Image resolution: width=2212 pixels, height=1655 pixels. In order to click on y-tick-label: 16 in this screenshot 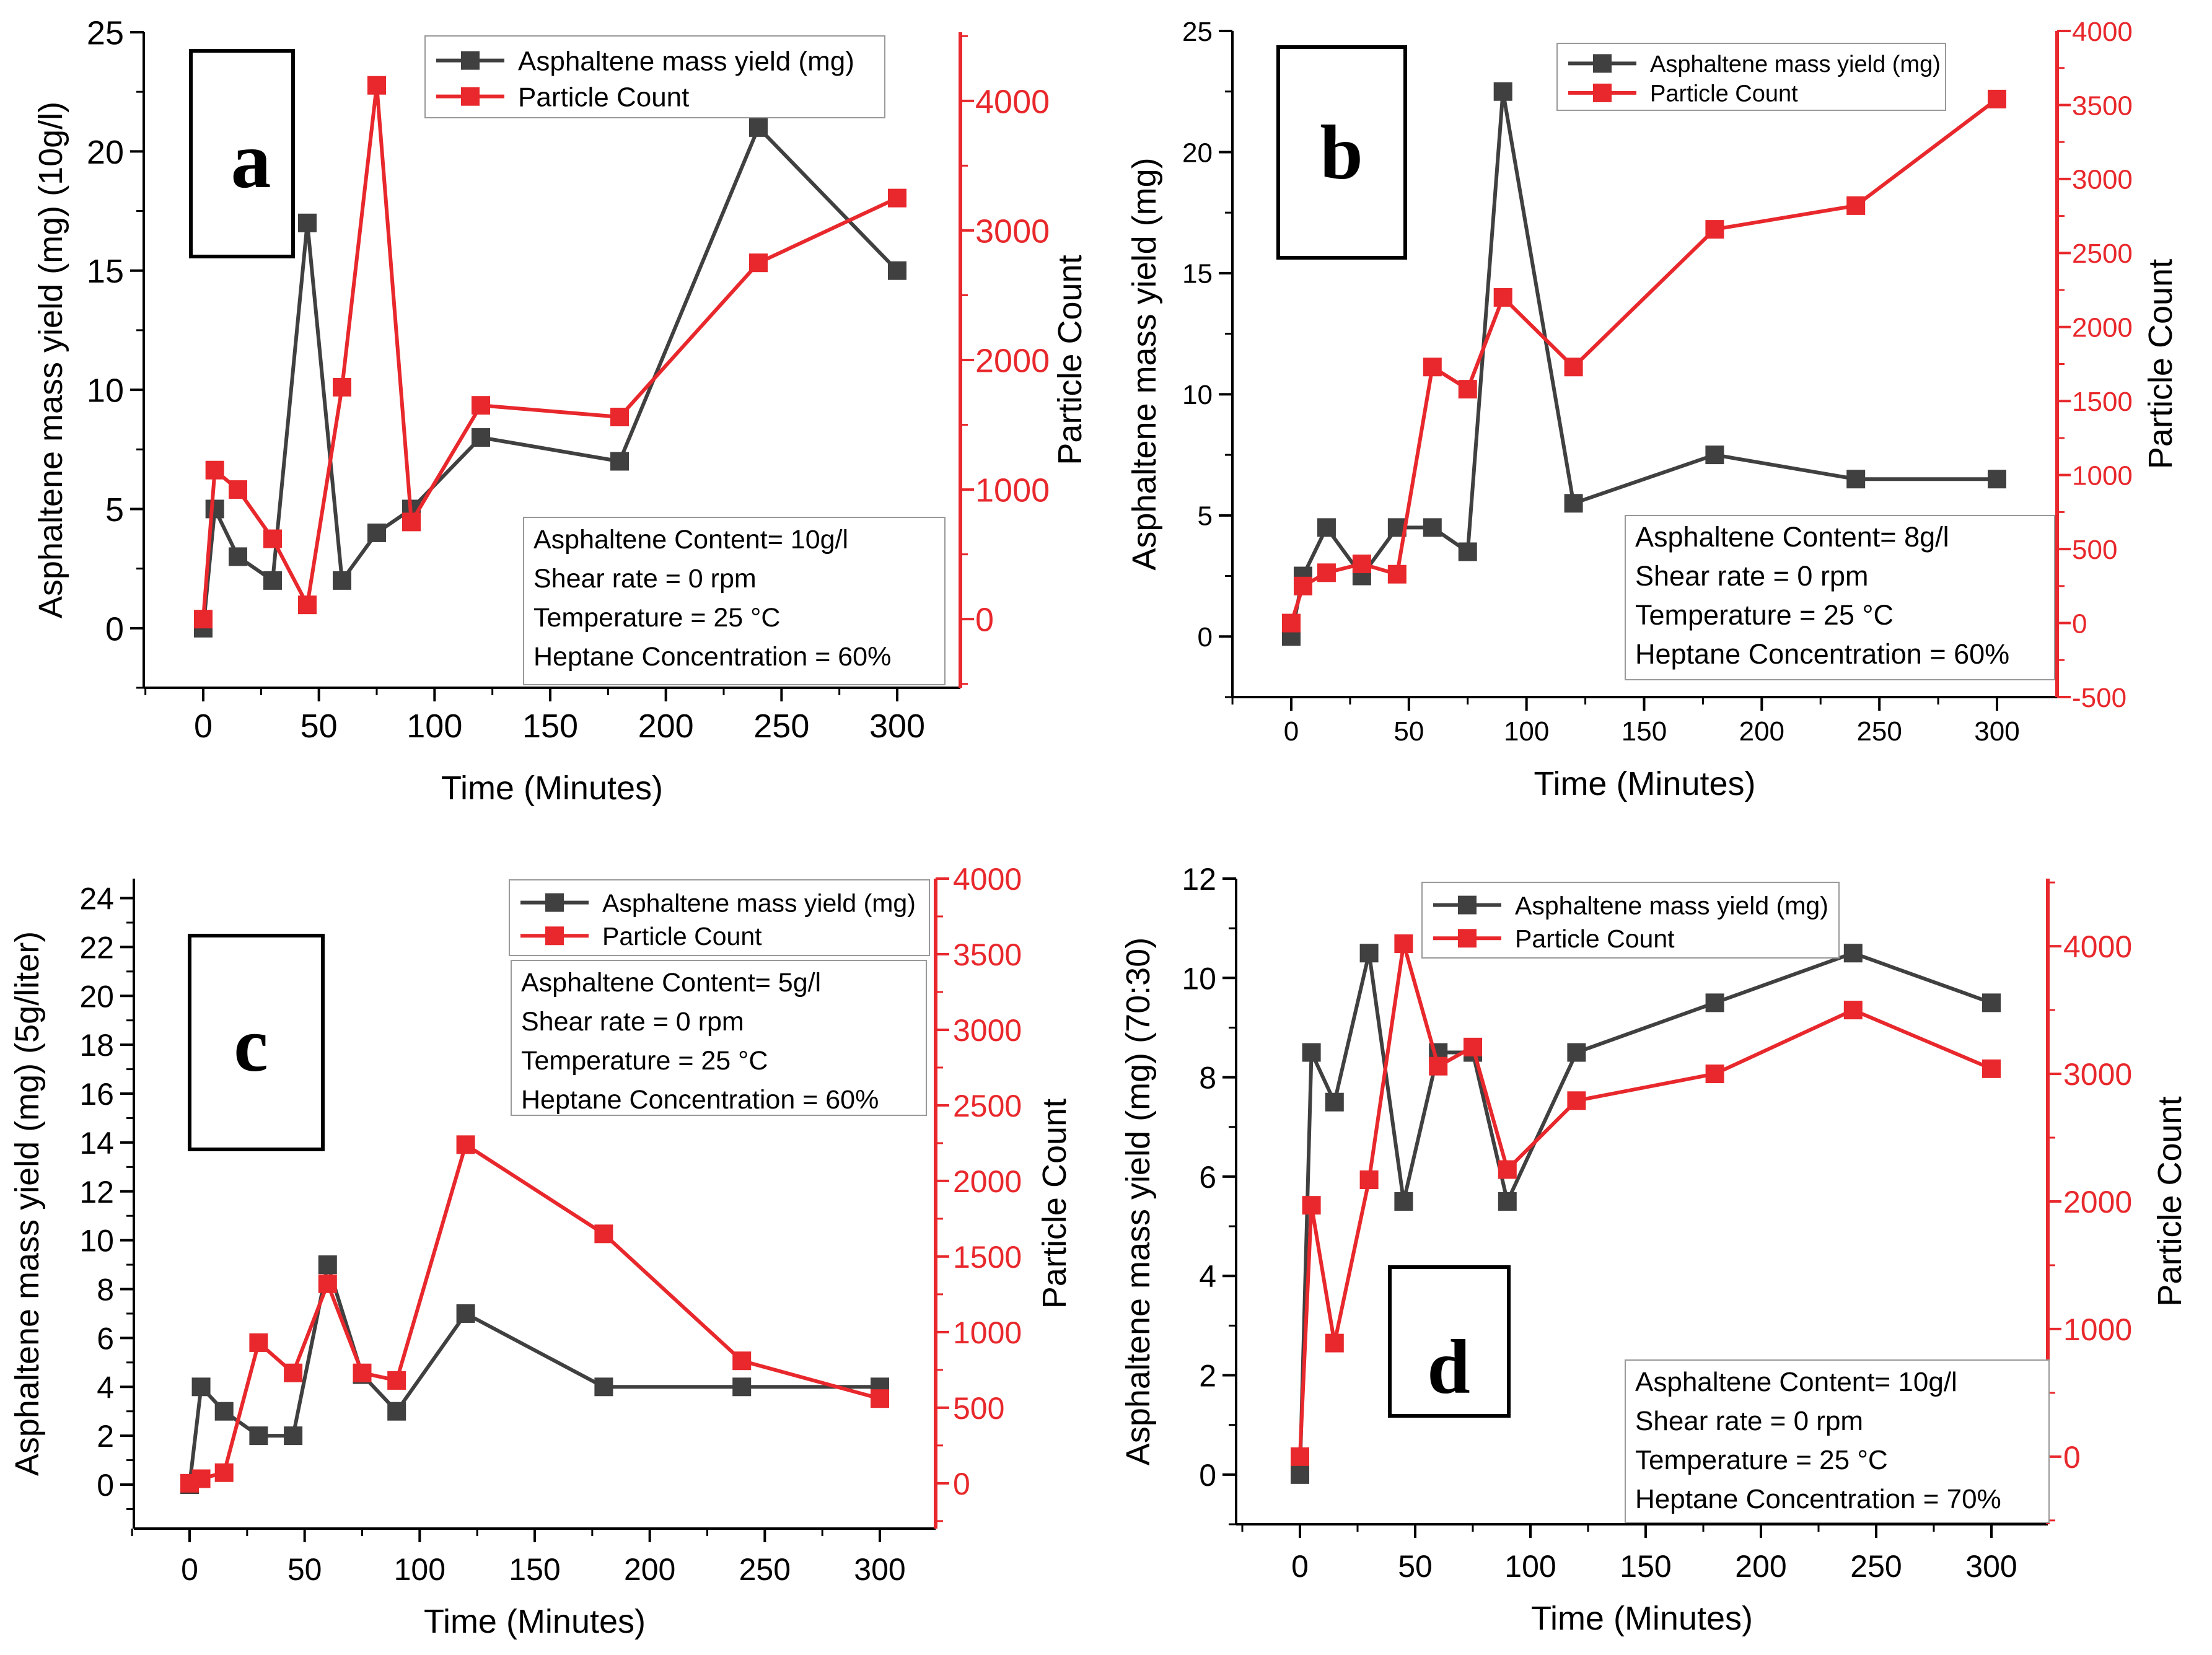, I will do `click(96, 1094)`.